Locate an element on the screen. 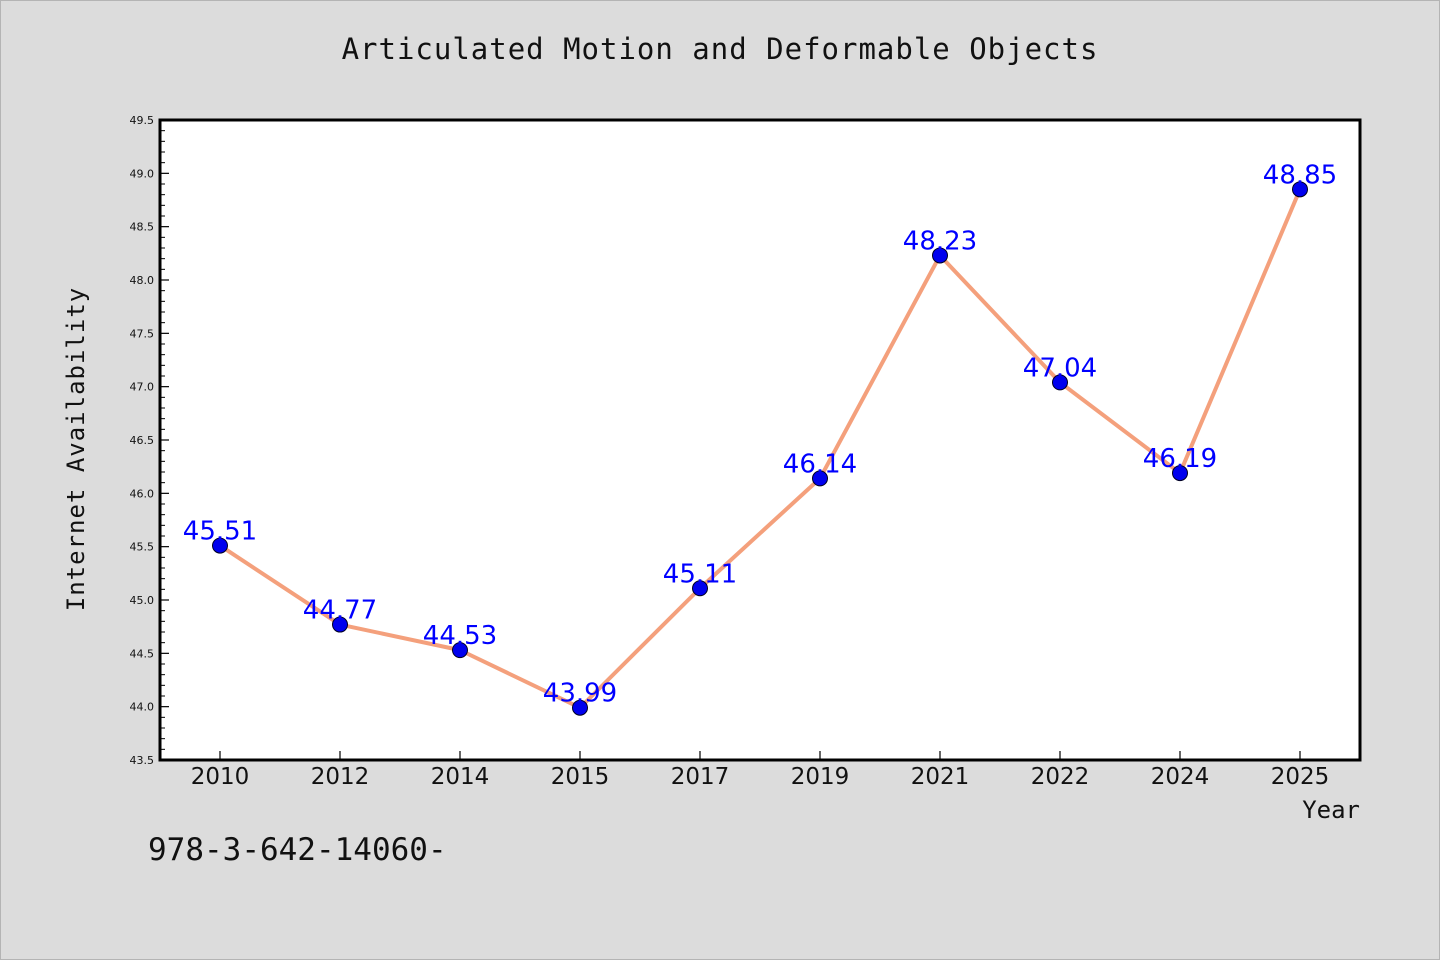 The image size is (1440, 960). y-tick-label: 49.5 is located at coordinates (142, 120).